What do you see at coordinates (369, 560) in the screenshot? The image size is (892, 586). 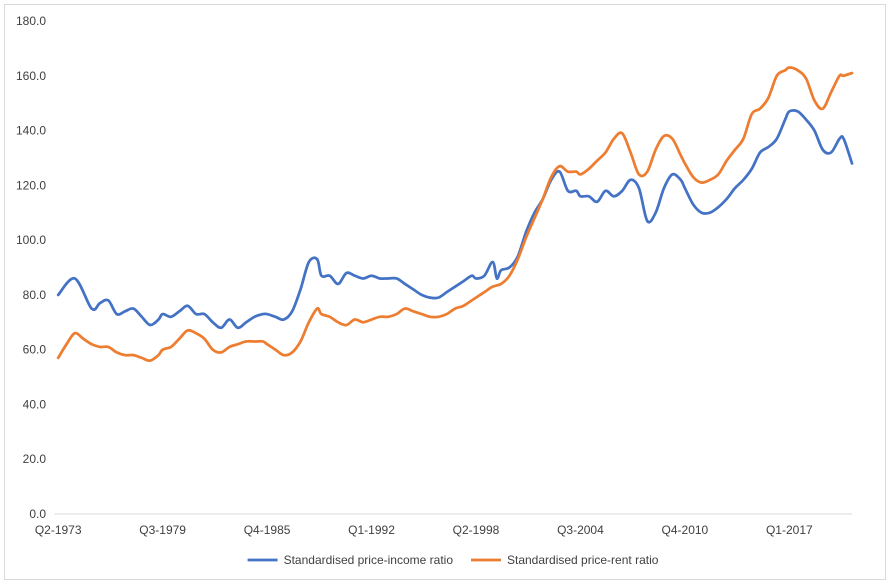 I see `legend-label: Standardised price-income ratio` at bounding box center [369, 560].